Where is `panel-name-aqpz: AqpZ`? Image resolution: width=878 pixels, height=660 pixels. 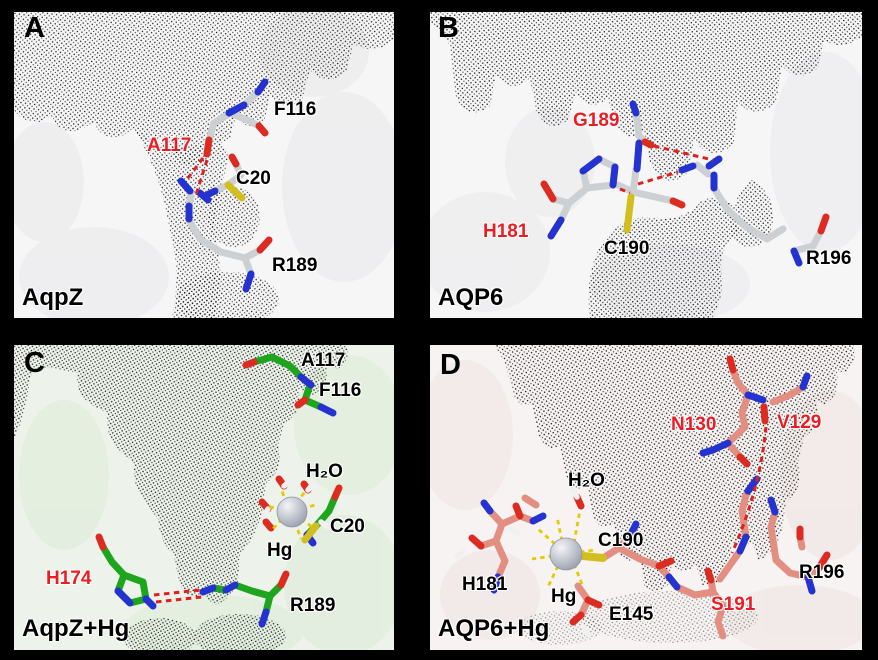
panel-name-aqpz: AqpZ is located at coordinates (53, 297).